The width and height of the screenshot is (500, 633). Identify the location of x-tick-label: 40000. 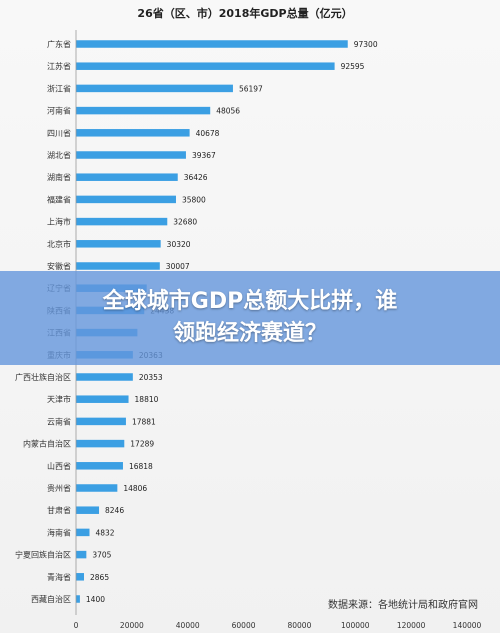
(188, 625).